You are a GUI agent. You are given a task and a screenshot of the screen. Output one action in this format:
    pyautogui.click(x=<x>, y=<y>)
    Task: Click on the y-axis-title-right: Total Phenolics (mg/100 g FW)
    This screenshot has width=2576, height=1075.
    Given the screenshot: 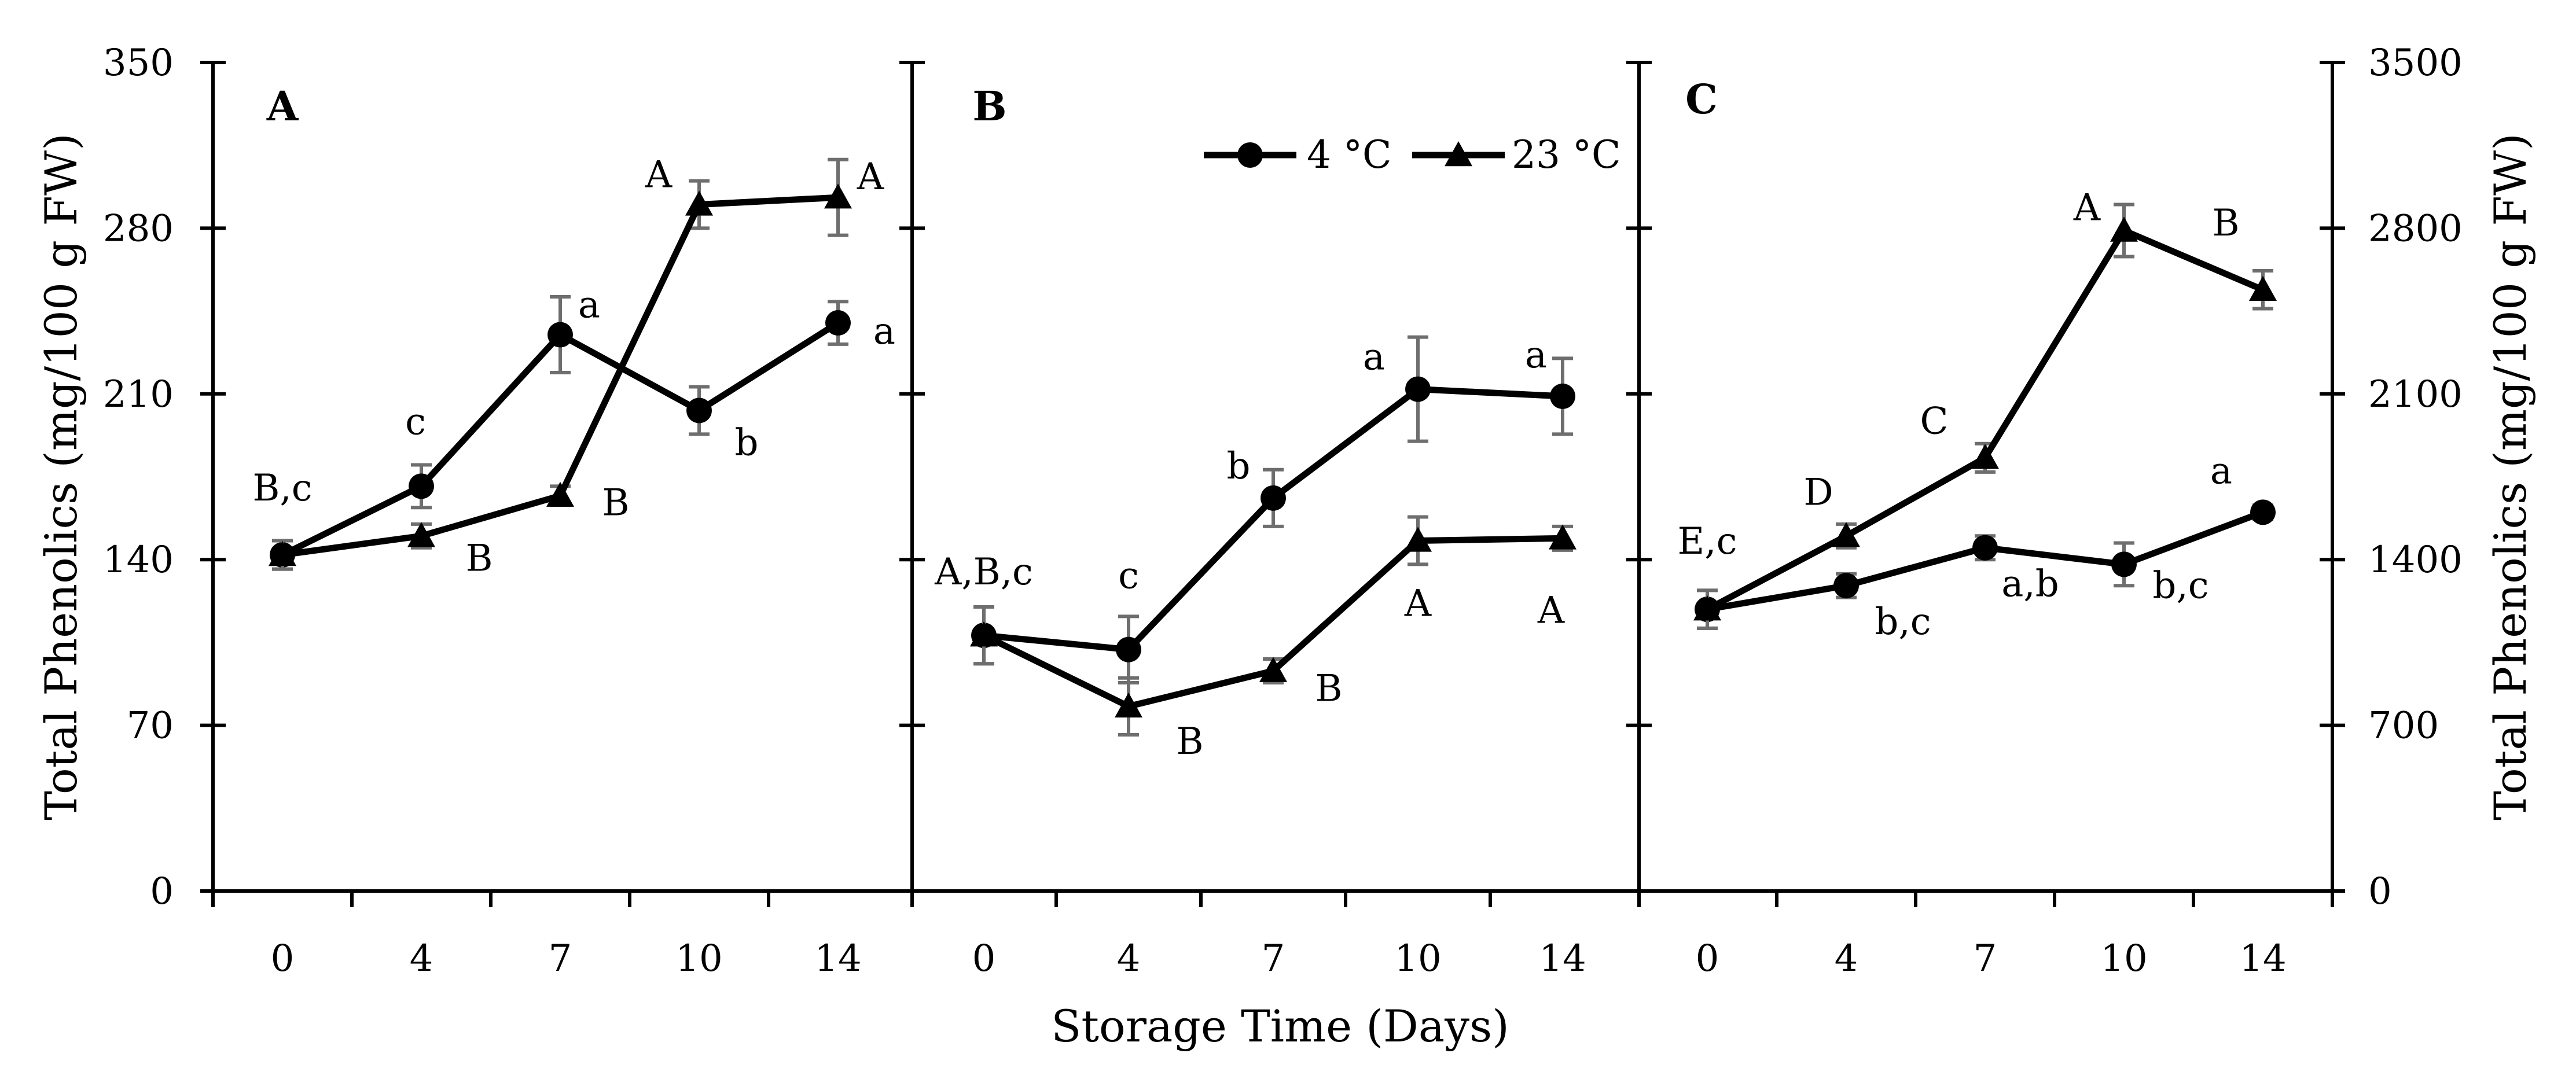 What is the action you would take?
    pyautogui.click(x=2511, y=476)
    